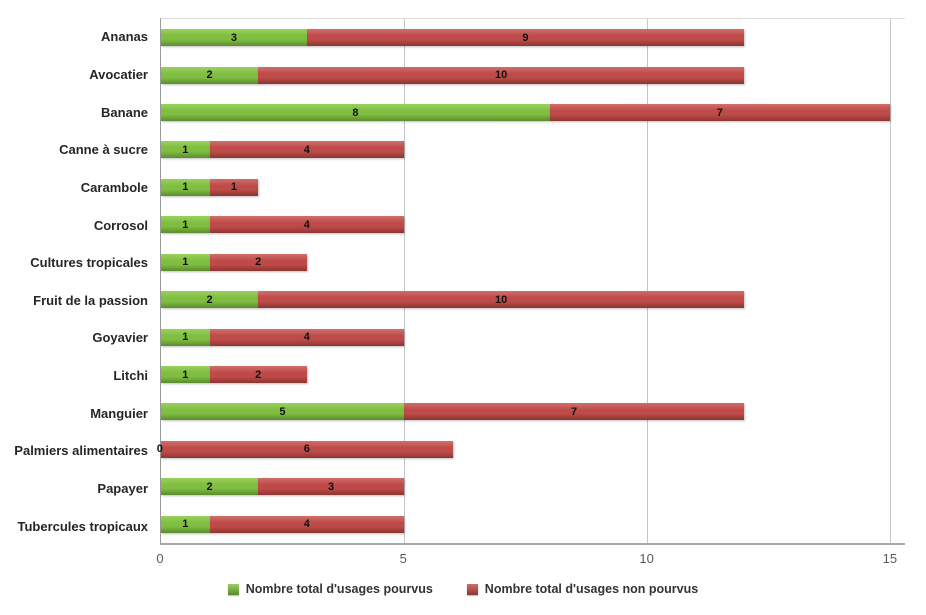  I want to click on bar-value-label: 5, so click(282, 411).